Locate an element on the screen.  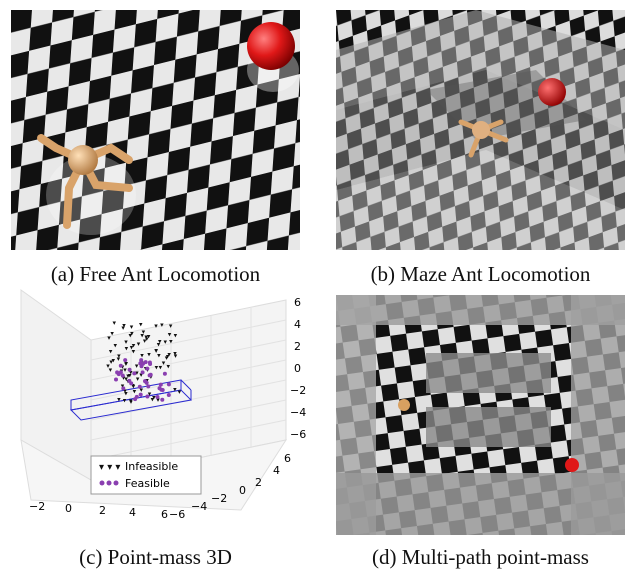
x-axis-ticks: −2 0 2 4 6 is located at coordinates (98, 510).